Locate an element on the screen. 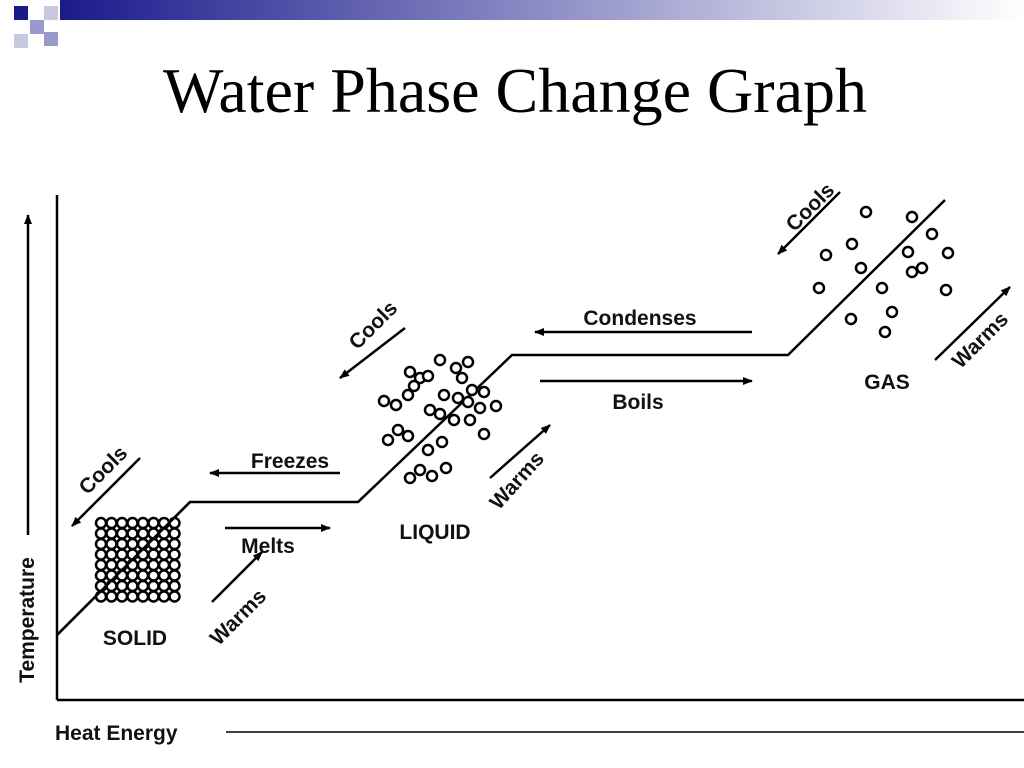  x-axis-label: Heat Energy is located at coordinates (116, 733).